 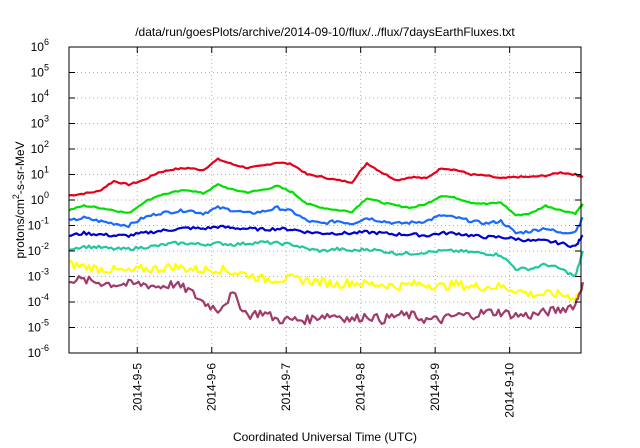 What do you see at coordinates (40, 45) in the screenshot?
I see `y-tick-label: 10⁶` at bounding box center [40, 45].